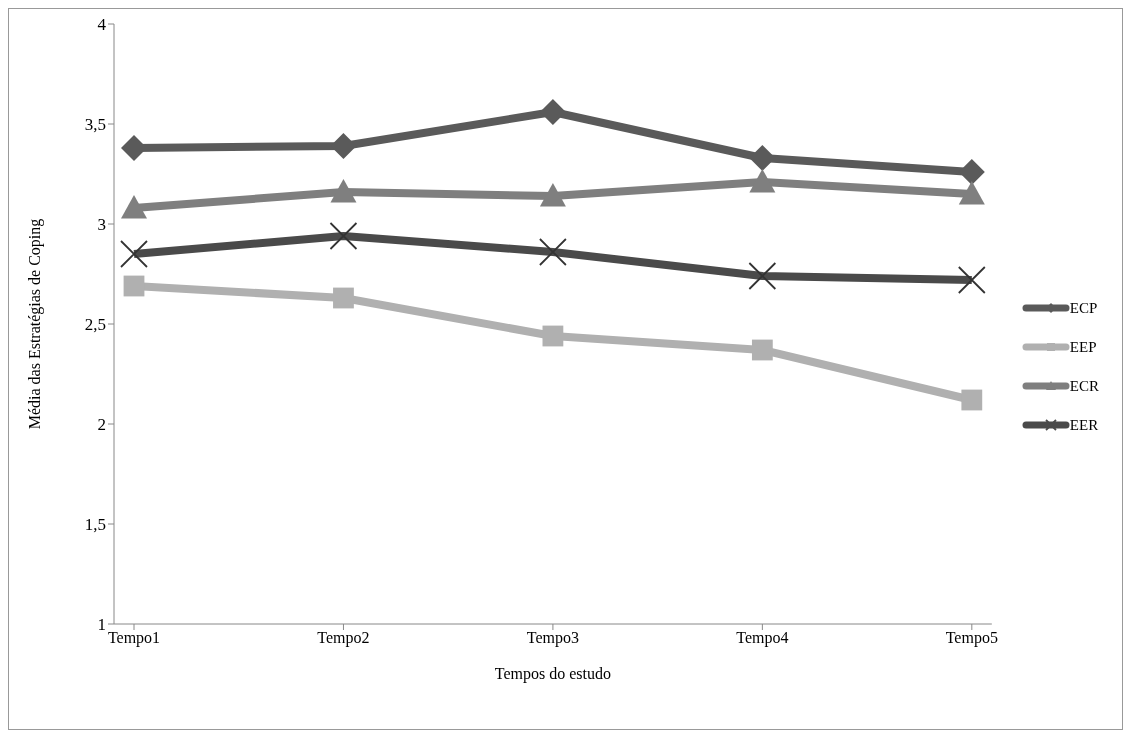  I want to click on x-tick-label: Tempo4, so click(762, 638).